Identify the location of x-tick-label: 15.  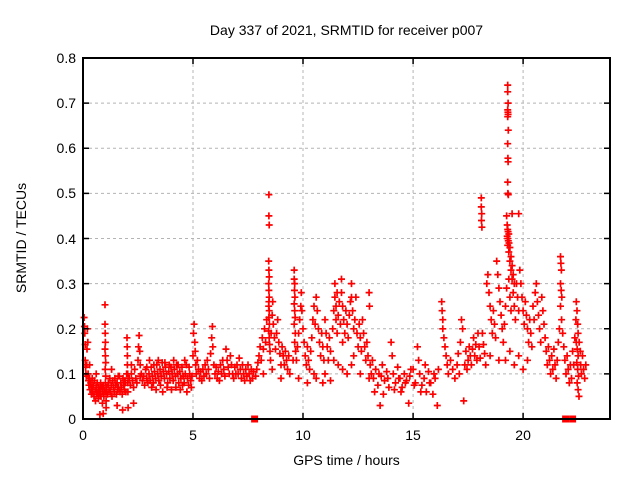
(413, 435).